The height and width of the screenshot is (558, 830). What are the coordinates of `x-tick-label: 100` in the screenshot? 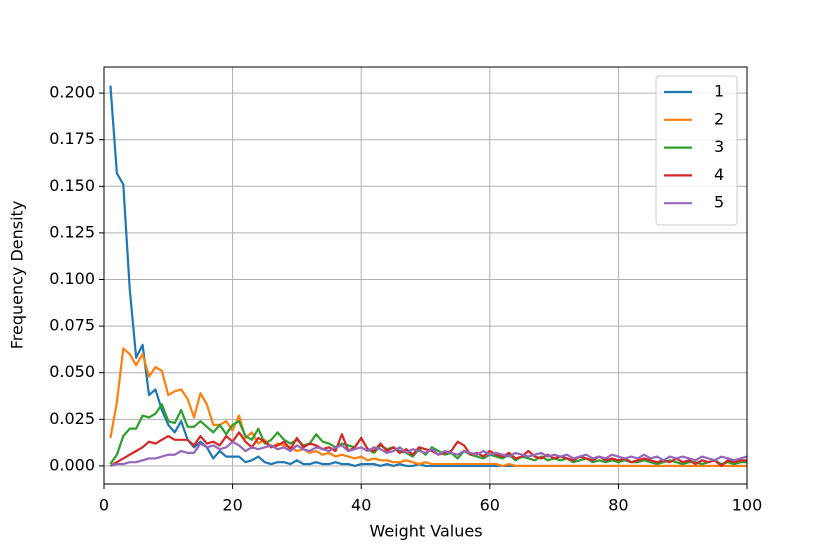 It's located at (747, 505).